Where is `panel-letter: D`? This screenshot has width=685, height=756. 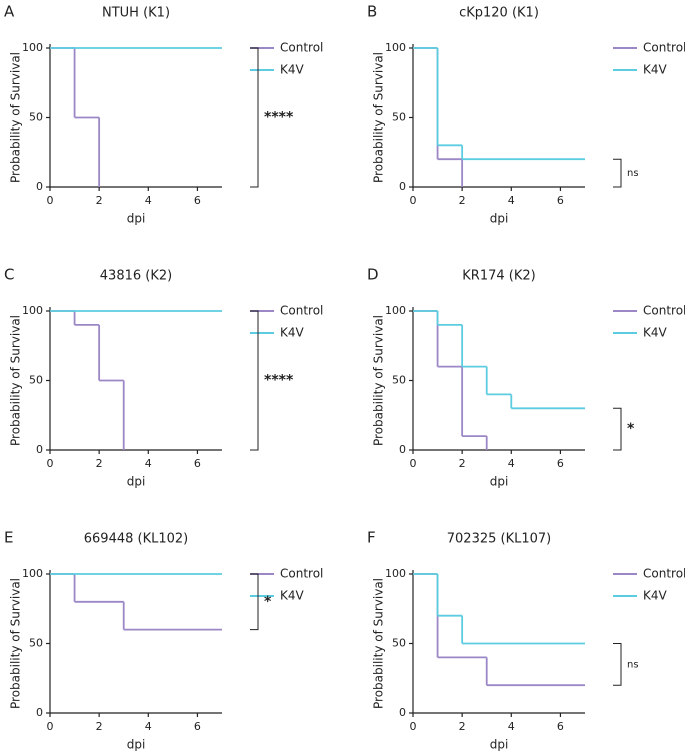
panel-letter: D is located at coordinates (373, 275).